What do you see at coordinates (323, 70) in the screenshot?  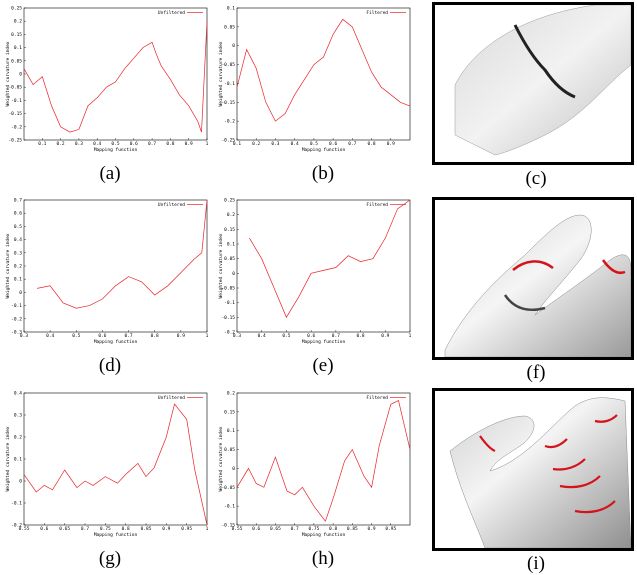 I see `series-line-b` at bounding box center [323, 70].